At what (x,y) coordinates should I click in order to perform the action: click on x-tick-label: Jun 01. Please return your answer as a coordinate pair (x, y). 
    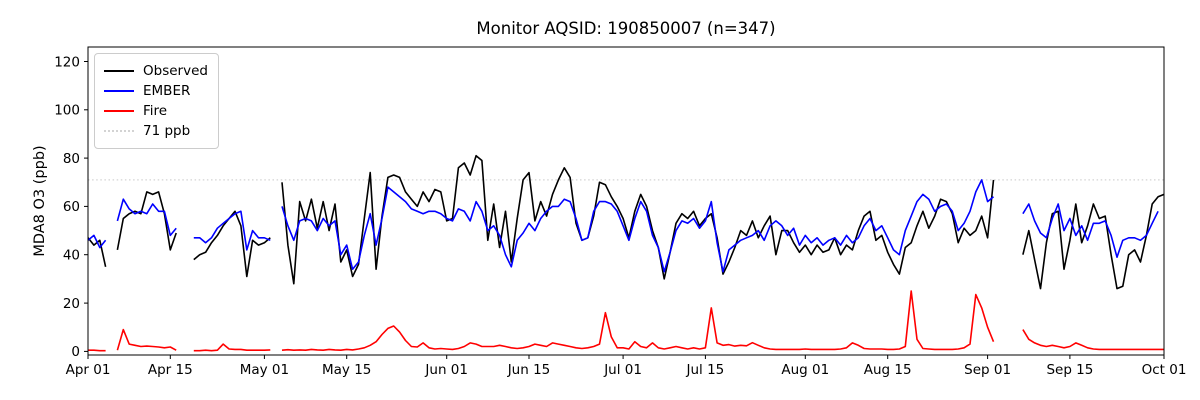
    Looking at the image, I should click on (446, 370).